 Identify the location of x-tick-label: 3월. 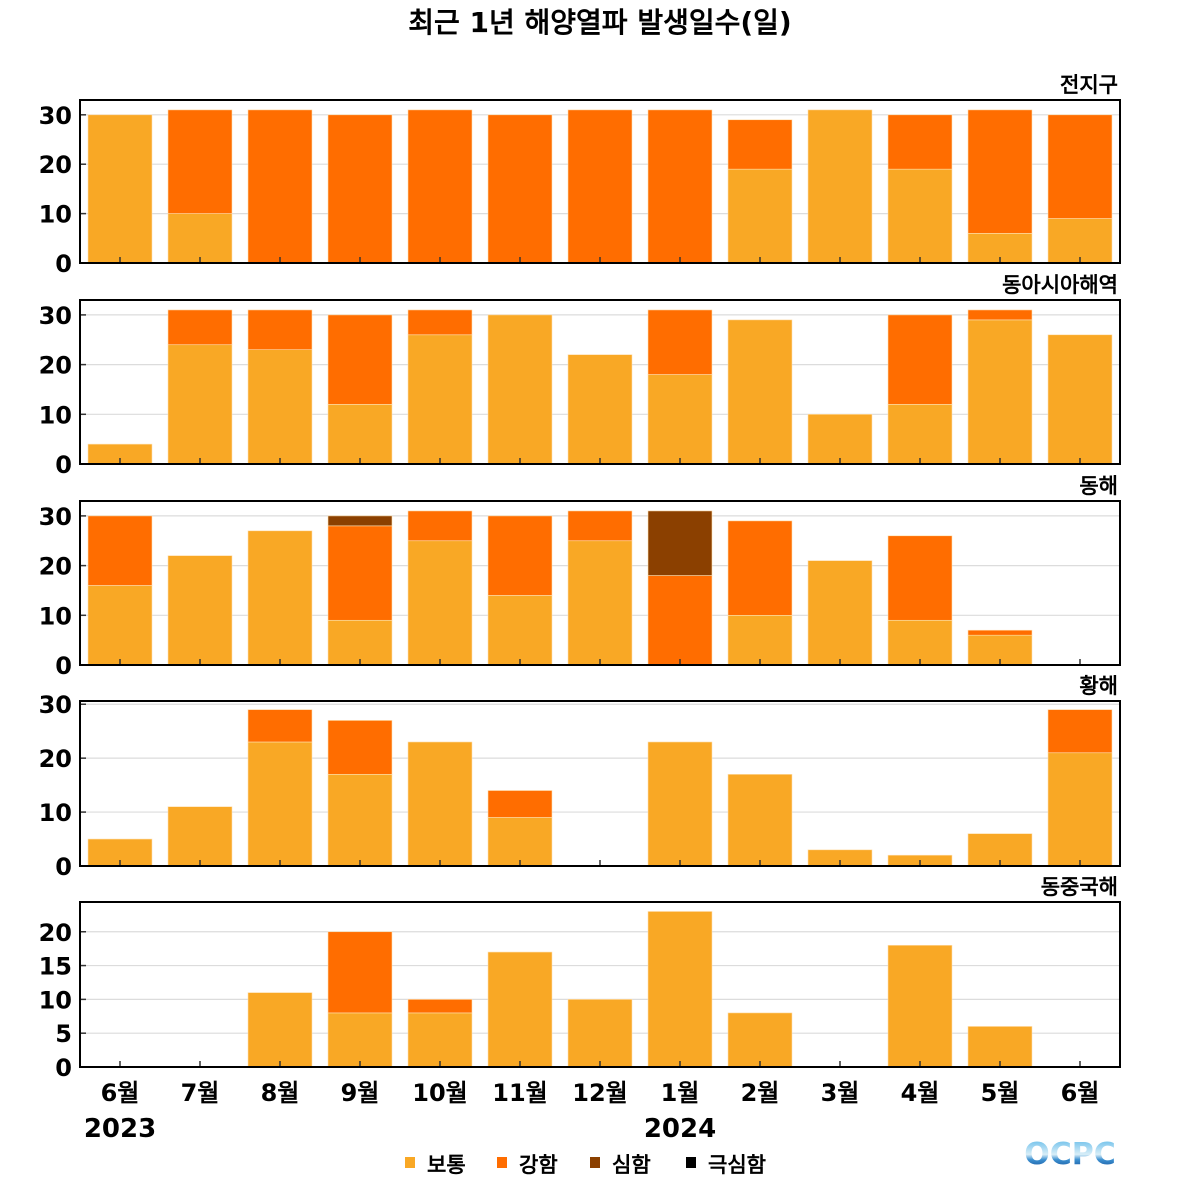
(840, 1093).